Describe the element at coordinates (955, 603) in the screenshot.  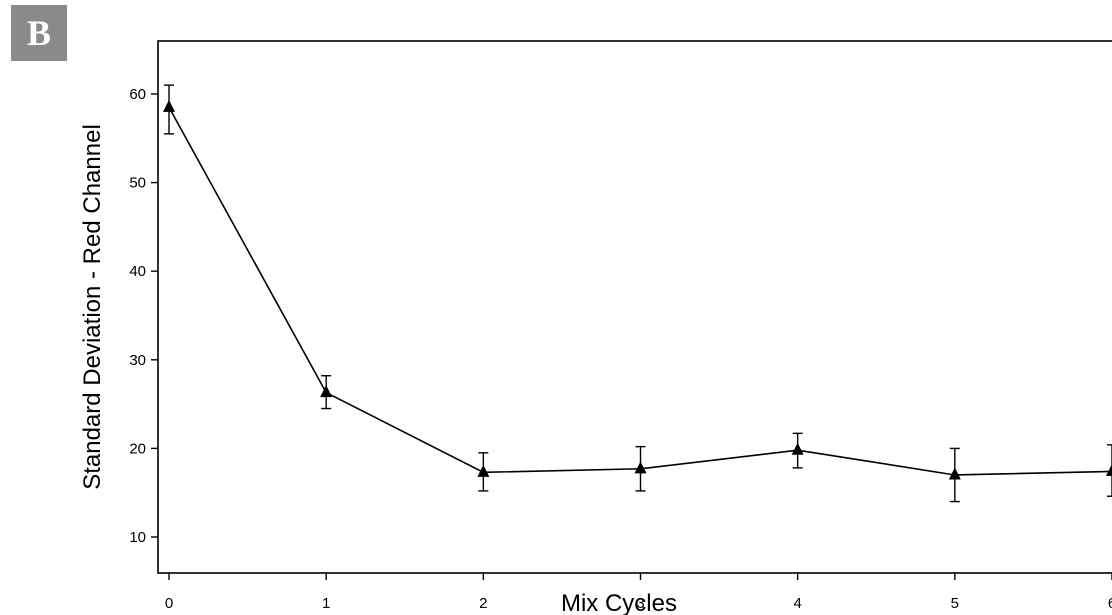
I see `x-tick-label: 5` at that location.